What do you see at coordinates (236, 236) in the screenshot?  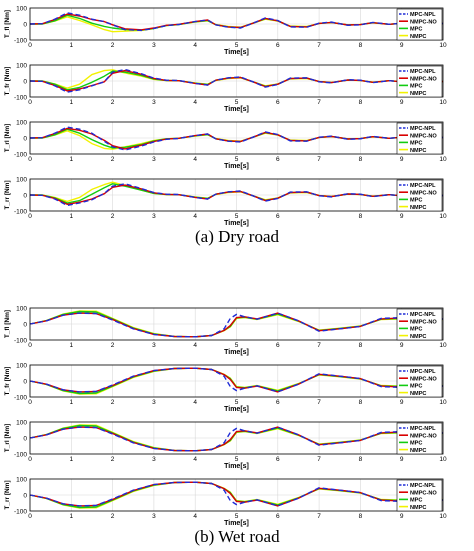 I see `caption-dry-road: (a) Dry road` at bounding box center [236, 236].